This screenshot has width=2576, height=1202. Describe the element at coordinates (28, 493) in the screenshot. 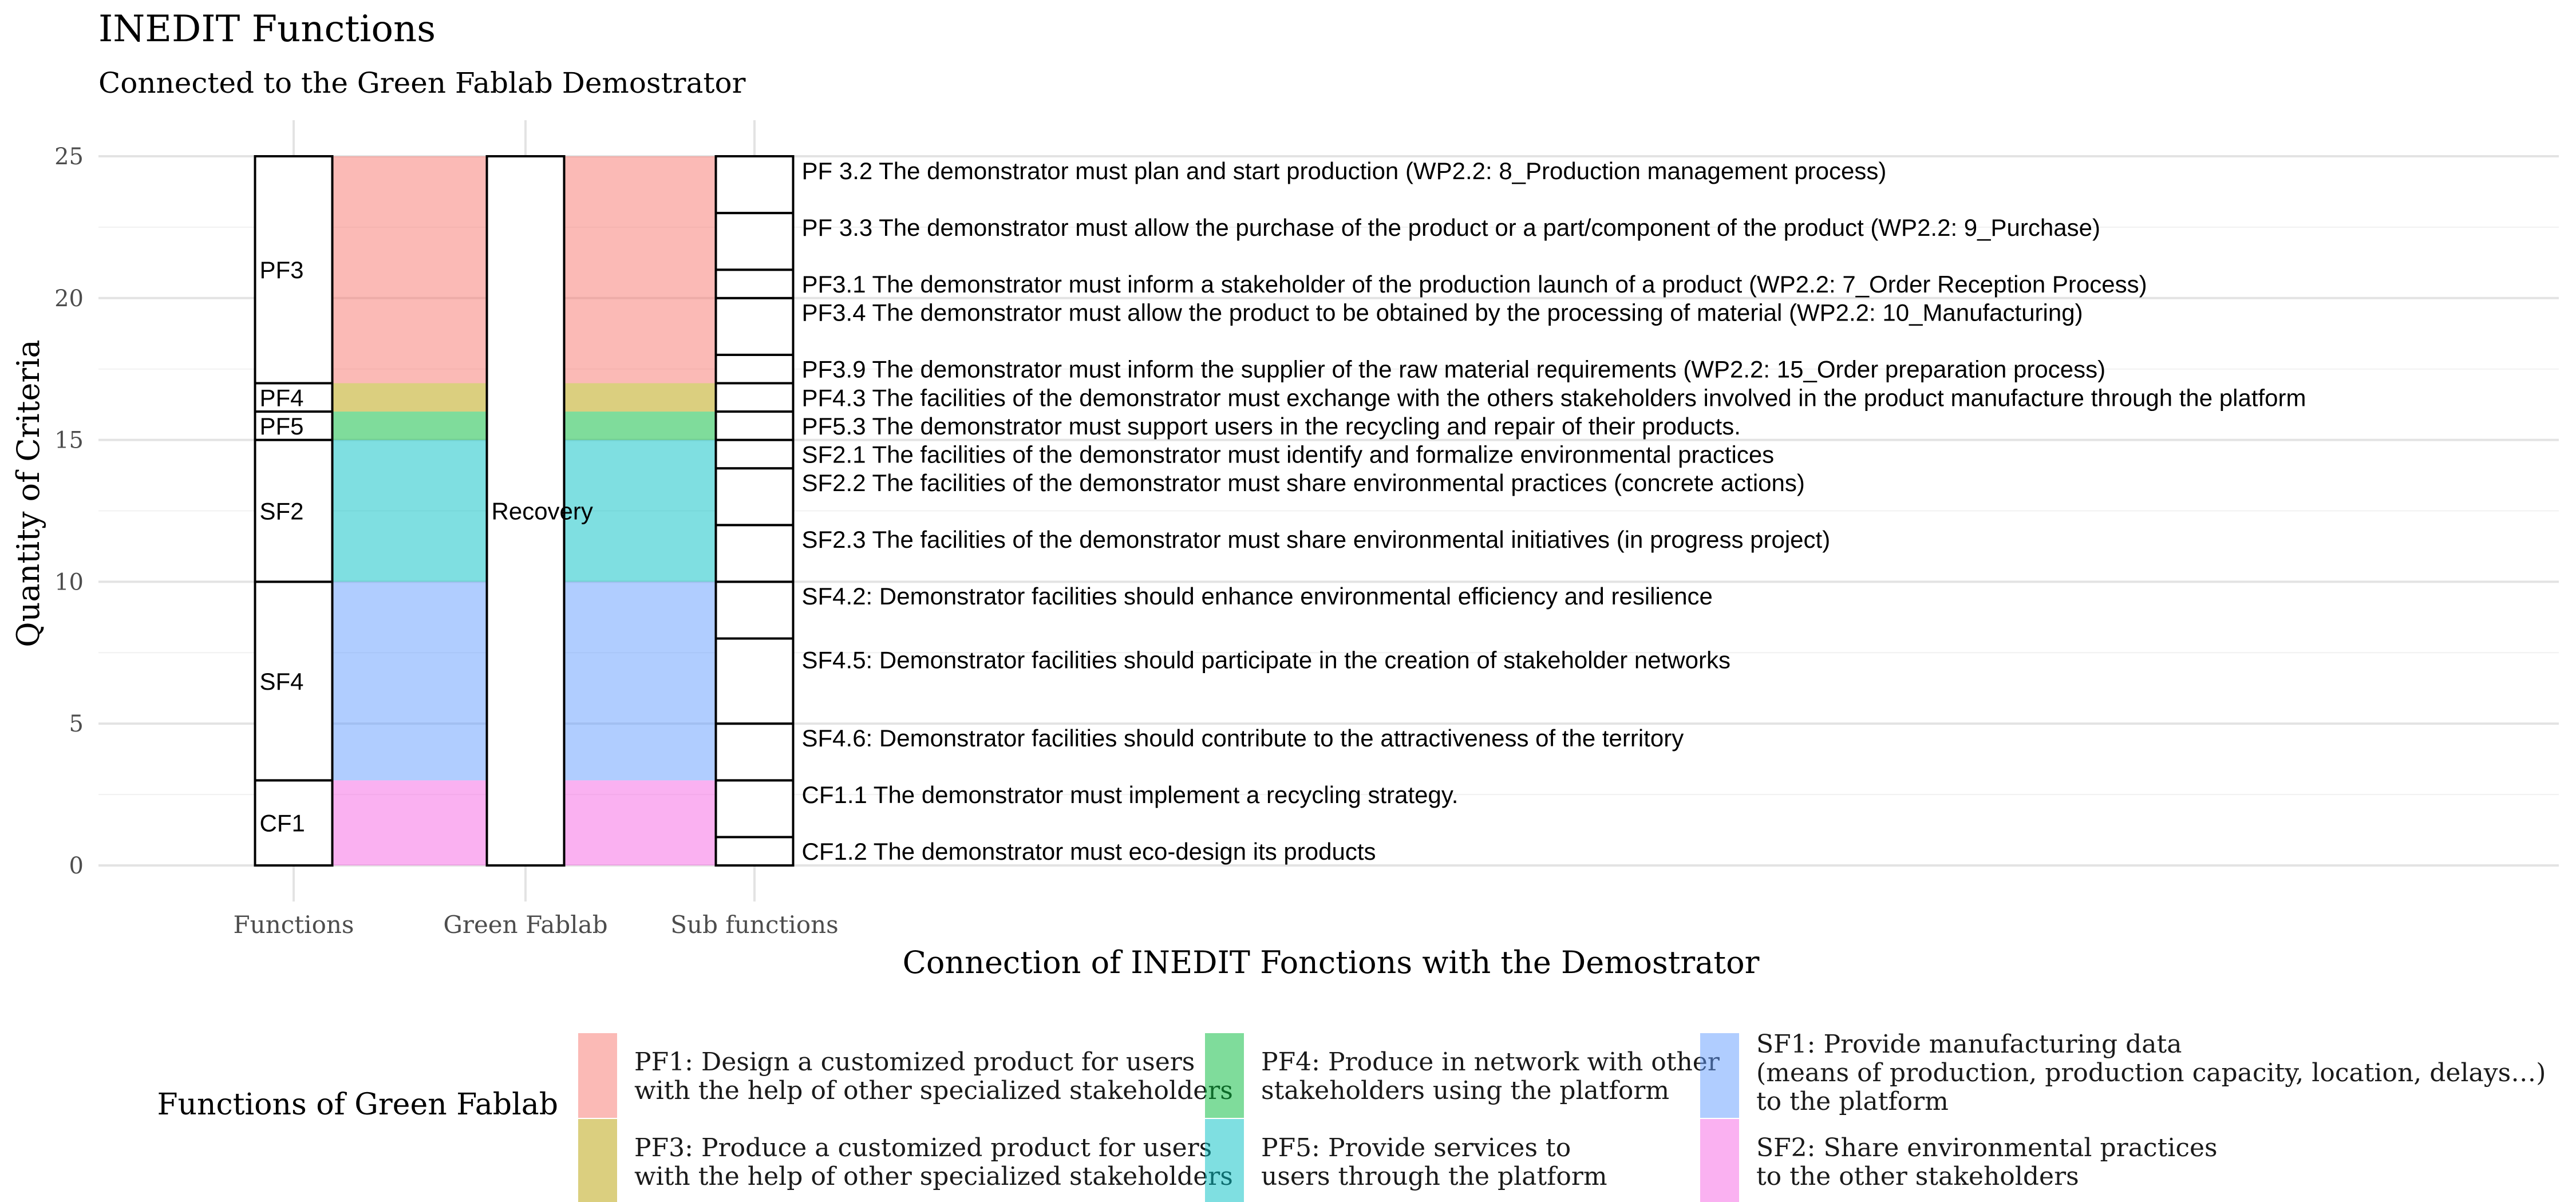

I see `y-axis-title: Quantity of Criteria` at that location.